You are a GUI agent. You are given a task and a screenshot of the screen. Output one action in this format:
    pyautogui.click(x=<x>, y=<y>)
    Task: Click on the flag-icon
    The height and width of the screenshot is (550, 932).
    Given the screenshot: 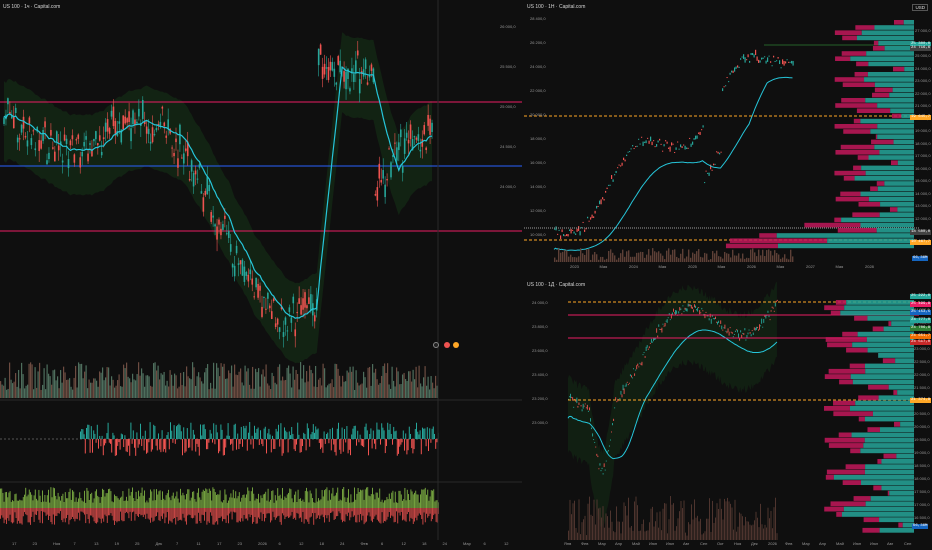 What is the action you would take?
    pyautogui.click(x=436, y=345)
    